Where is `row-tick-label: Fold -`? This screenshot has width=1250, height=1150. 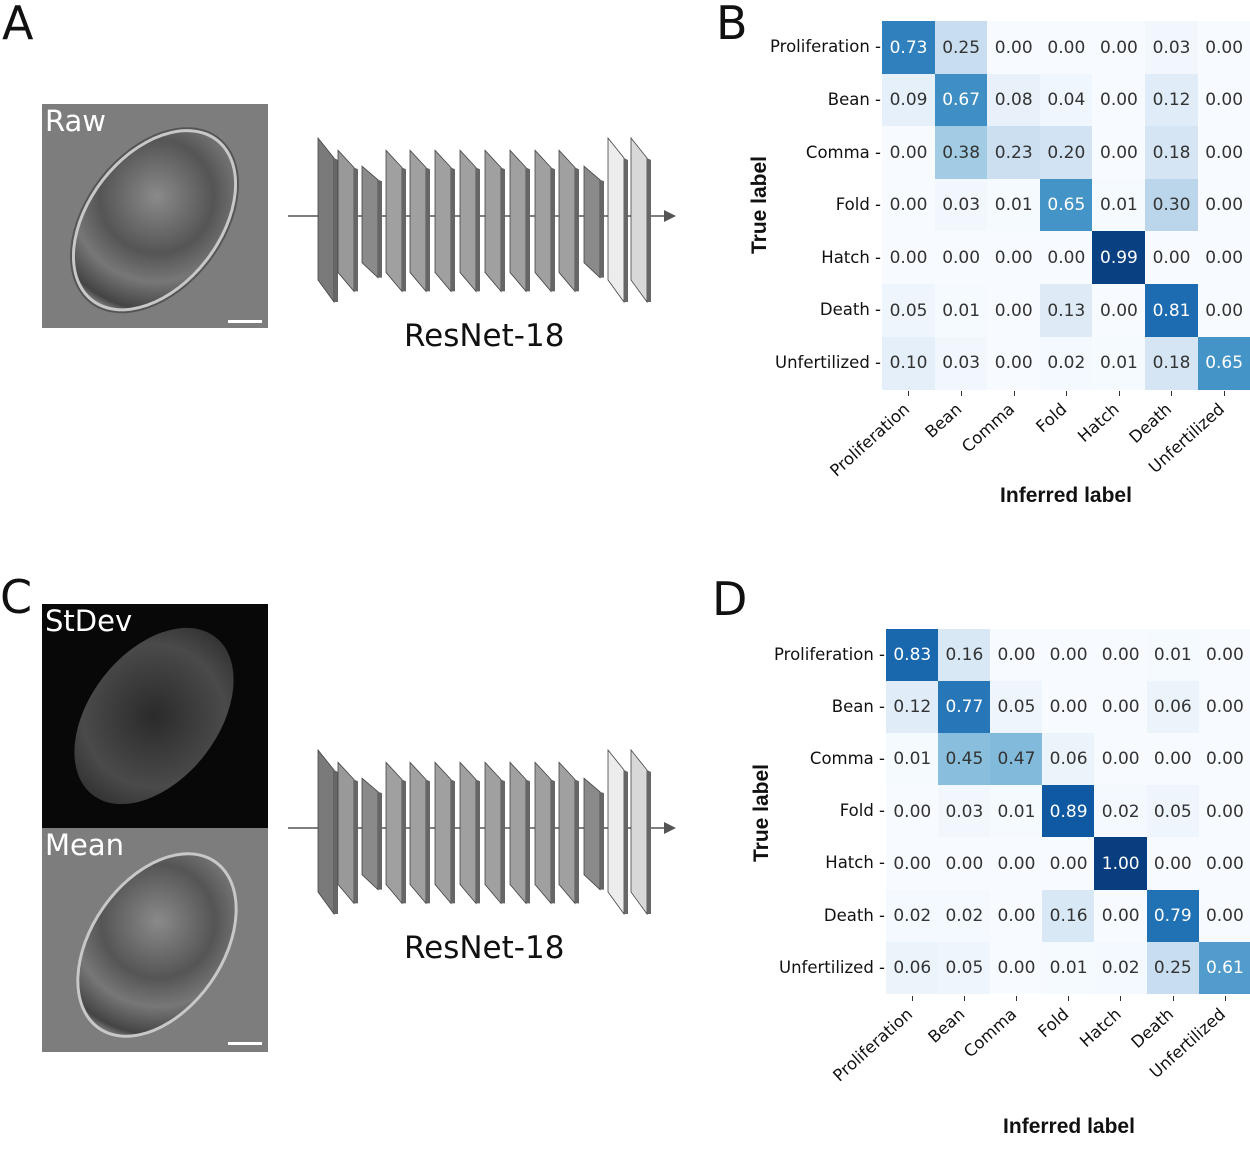 row-tick-label: Fold - is located at coordinates (858, 205).